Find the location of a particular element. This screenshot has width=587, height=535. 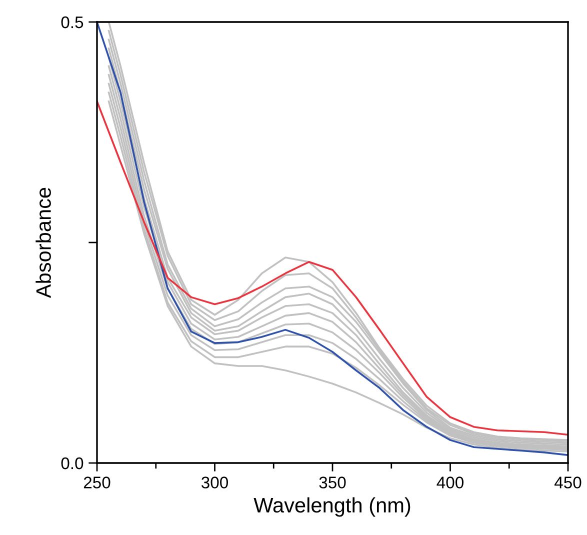

y-tick-label: 0.0 is located at coordinates (72, 463).